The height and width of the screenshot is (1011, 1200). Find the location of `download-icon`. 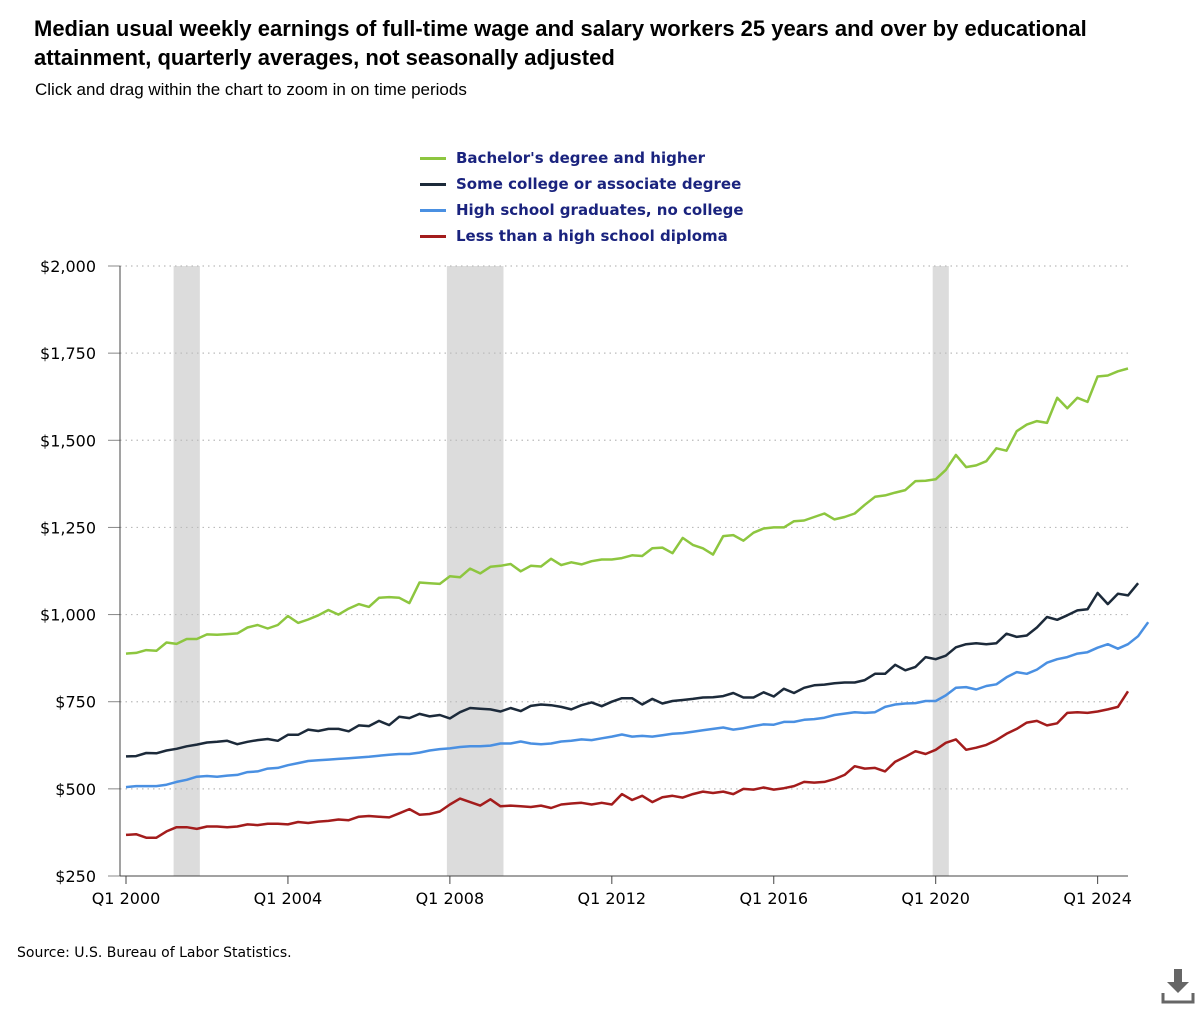

download-icon is located at coordinates (1178, 985).